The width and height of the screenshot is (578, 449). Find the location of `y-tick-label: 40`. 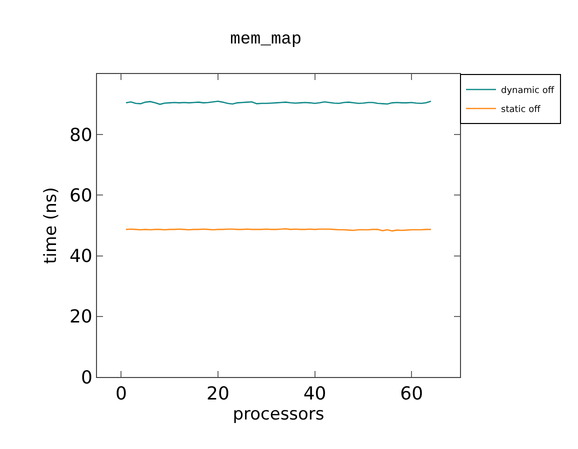

y-tick-label: 40 is located at coordinates (80, 257).